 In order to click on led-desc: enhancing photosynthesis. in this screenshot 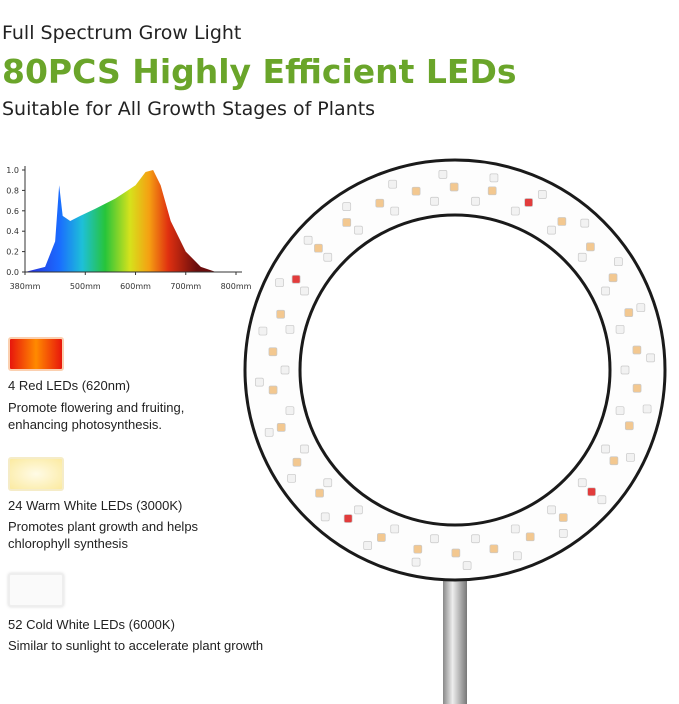, I will do `click(85, 424)`.